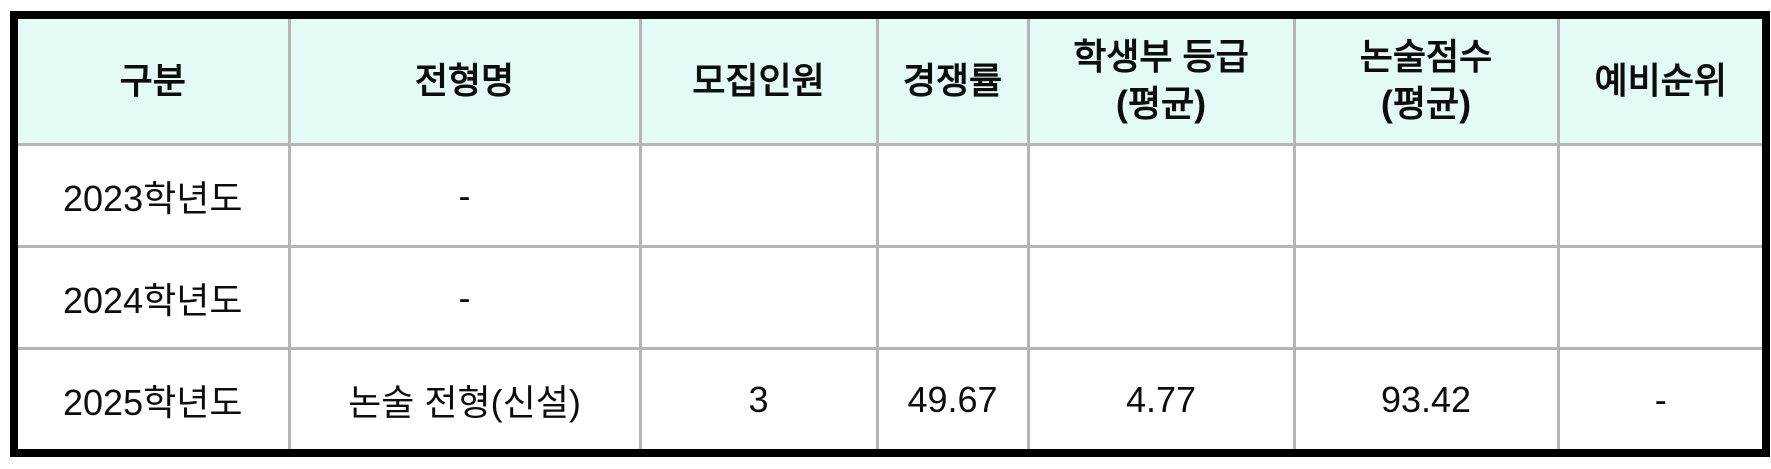 This screenshot has height=469, width=1771. I want to click on col-header-student-record-grade: 학생부 등급 (평균), so click(1161, 79).